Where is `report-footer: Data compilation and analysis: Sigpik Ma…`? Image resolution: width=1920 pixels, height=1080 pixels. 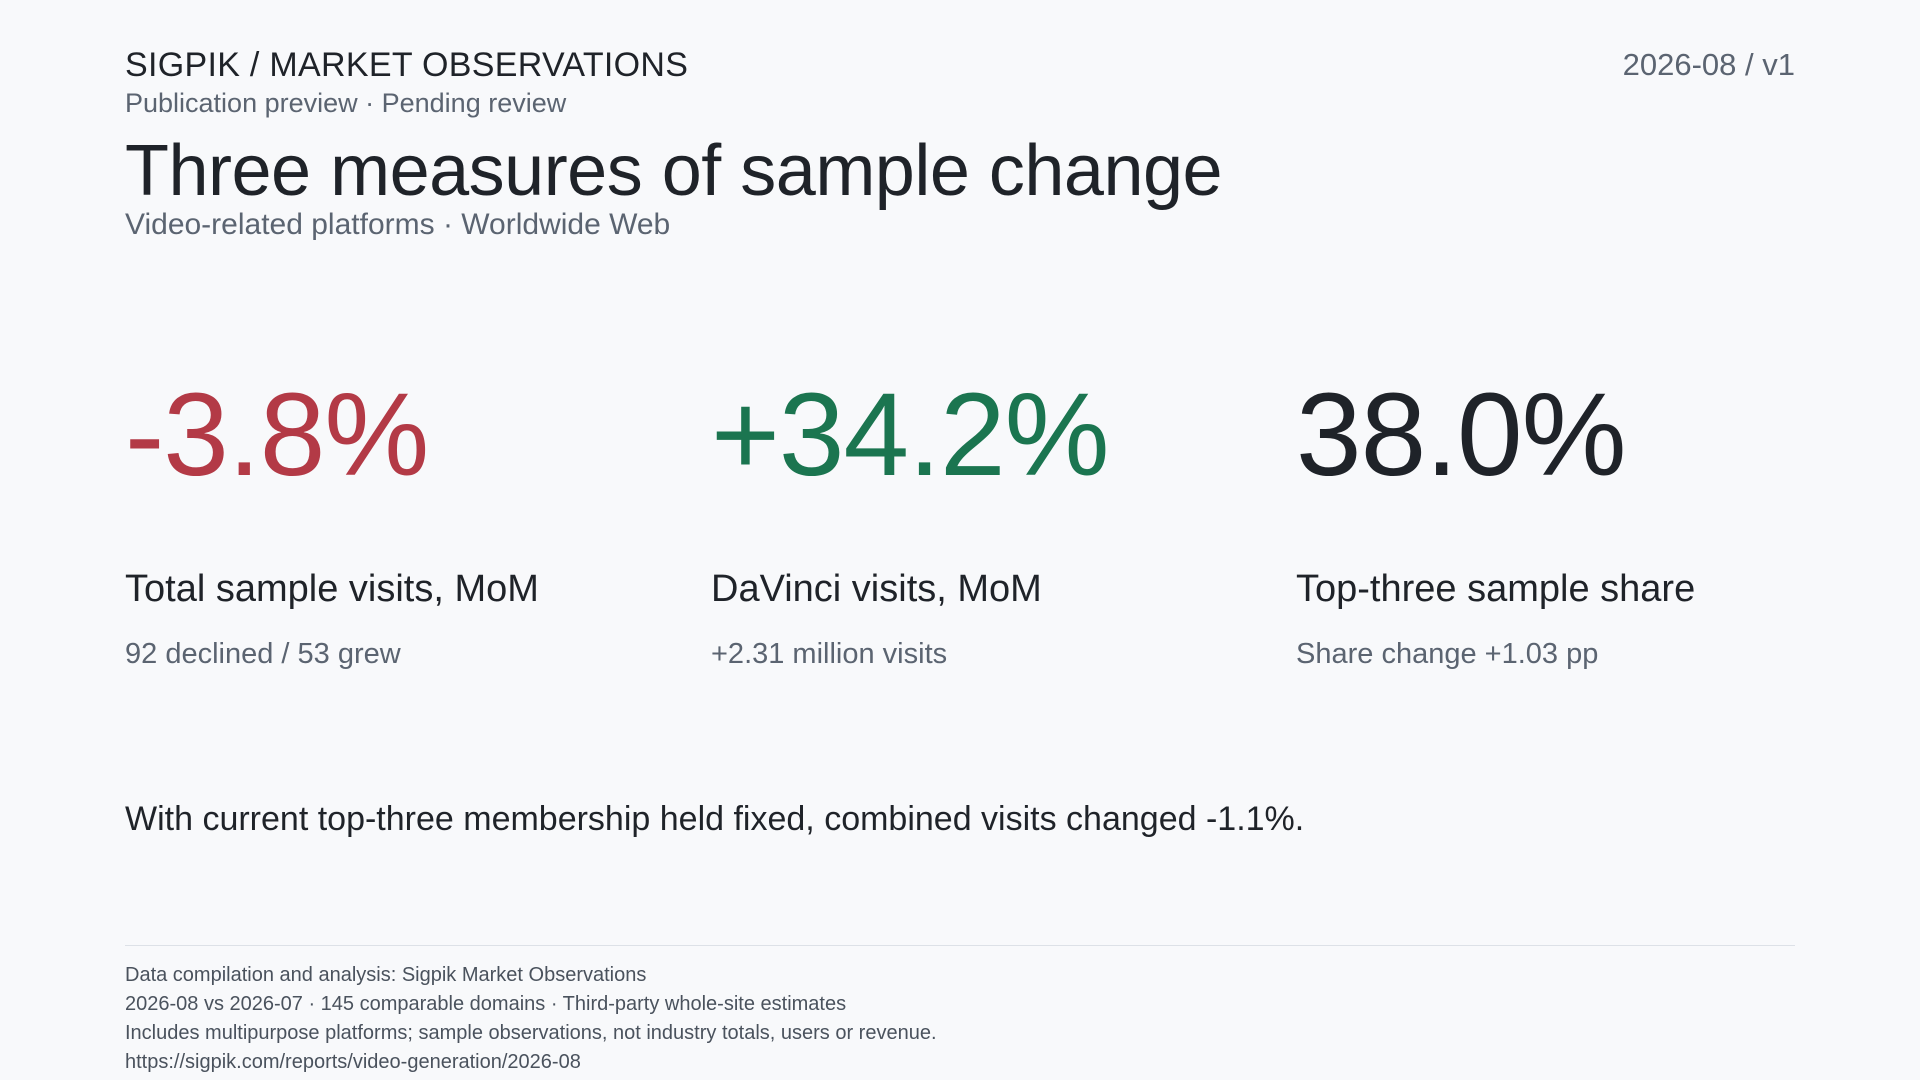
report-footer: Data compilation and analysis: Sigpik Ma… is located at coordinates (960, 1019).